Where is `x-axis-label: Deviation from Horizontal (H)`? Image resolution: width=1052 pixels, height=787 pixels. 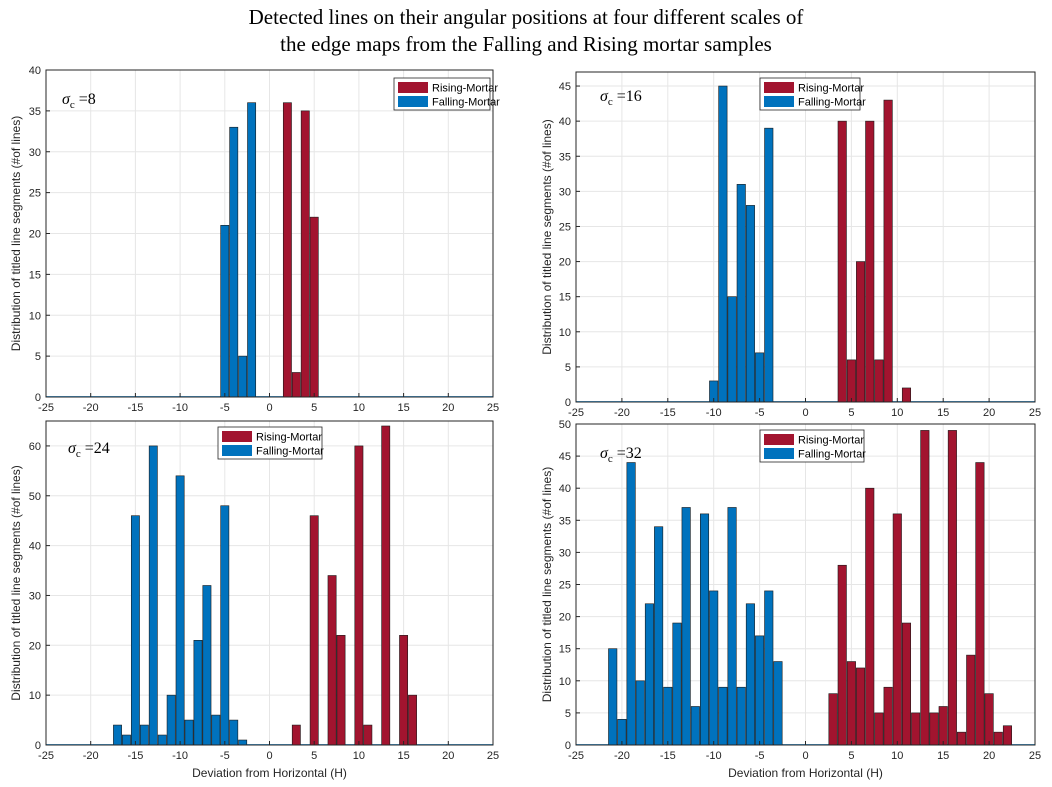 x-axis-label: Deviation from Horizontal (H) is located at coordinates (805, 773).